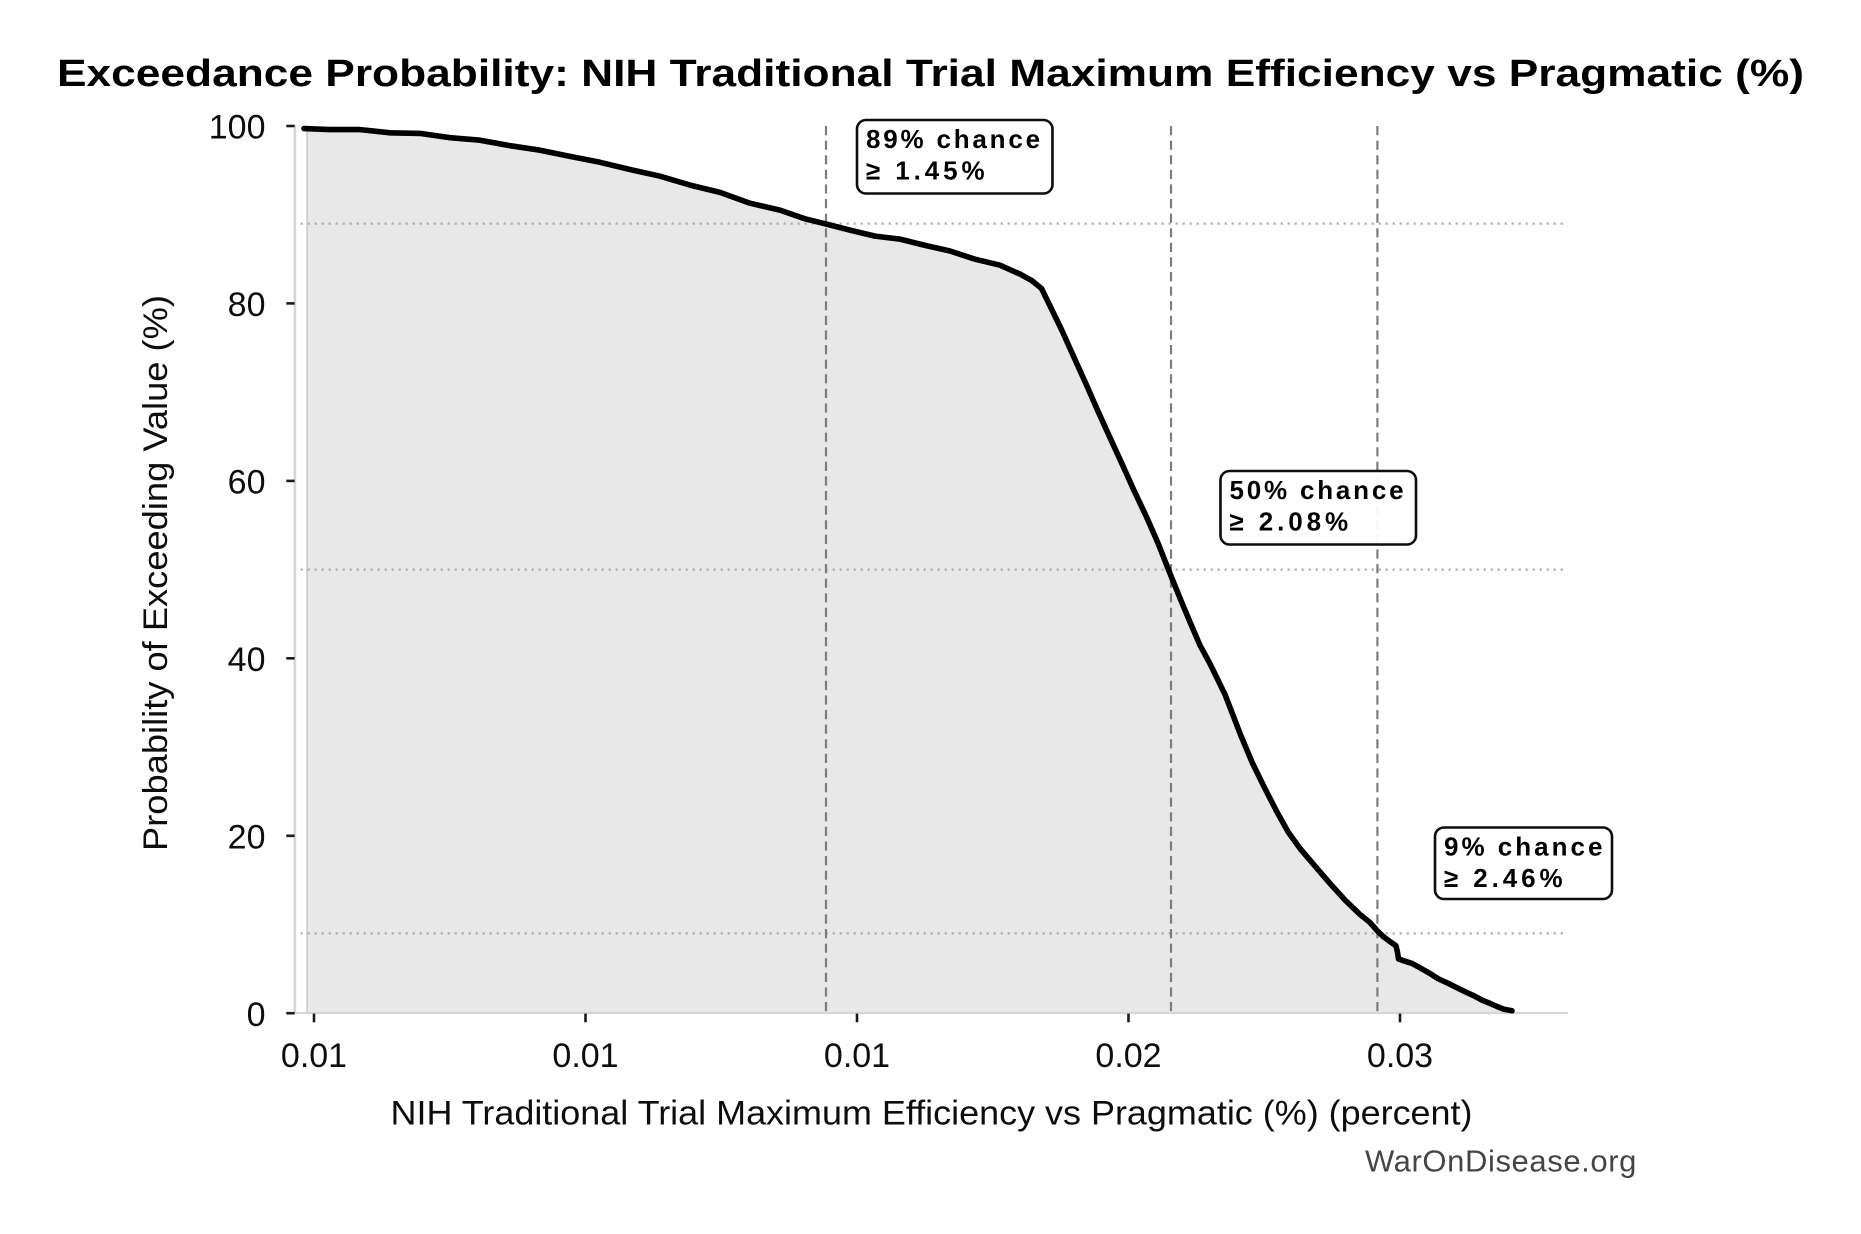 Image resolution: width=1861 pixels, height=1234 pixels. What do you see at coordinates (1400, 1056) in the screenshot?
I see `svg-text: 0.03` at bounding box center [1400, 1056].